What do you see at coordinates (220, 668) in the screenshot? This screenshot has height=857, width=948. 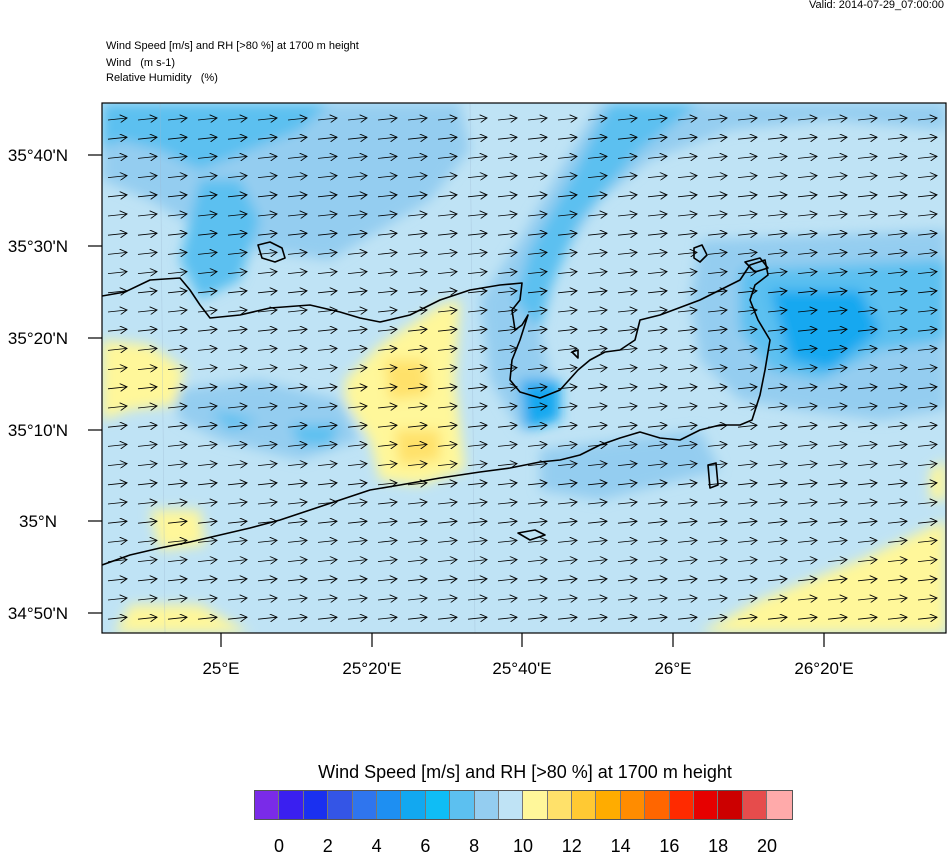 I see `lon-label: 25°E` at bounding box center [220, 668].